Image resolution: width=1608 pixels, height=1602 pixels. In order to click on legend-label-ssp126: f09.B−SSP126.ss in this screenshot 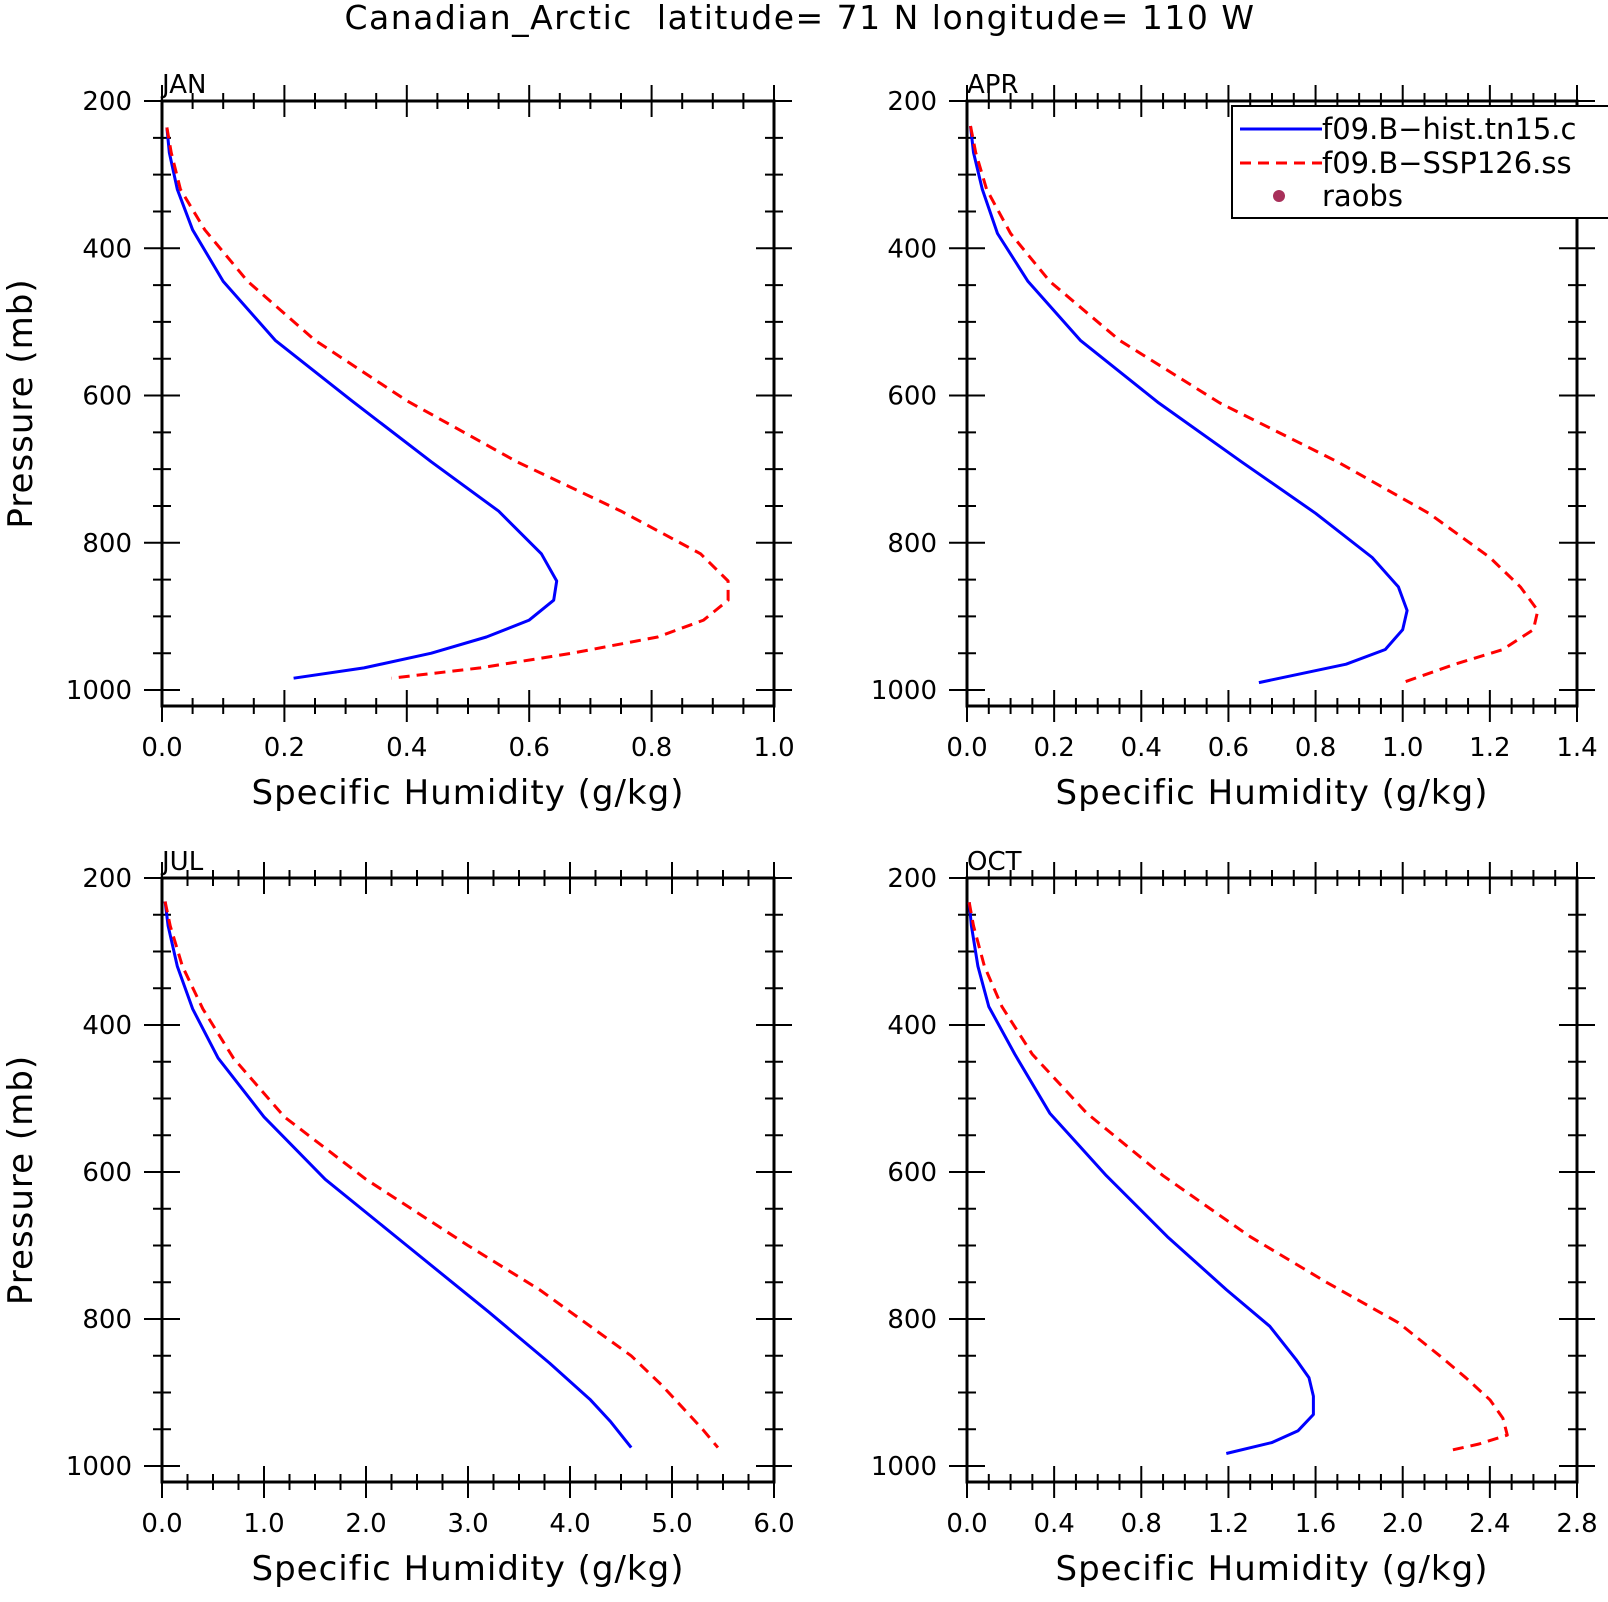, I will do `click(1447, 163)`.